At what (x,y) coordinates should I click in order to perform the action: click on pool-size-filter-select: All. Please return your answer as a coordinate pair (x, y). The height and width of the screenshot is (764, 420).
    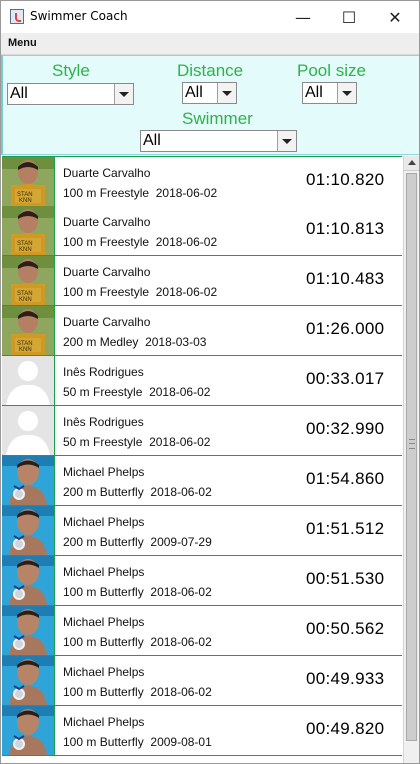
    Looking at the image, I should click on (329, 93).